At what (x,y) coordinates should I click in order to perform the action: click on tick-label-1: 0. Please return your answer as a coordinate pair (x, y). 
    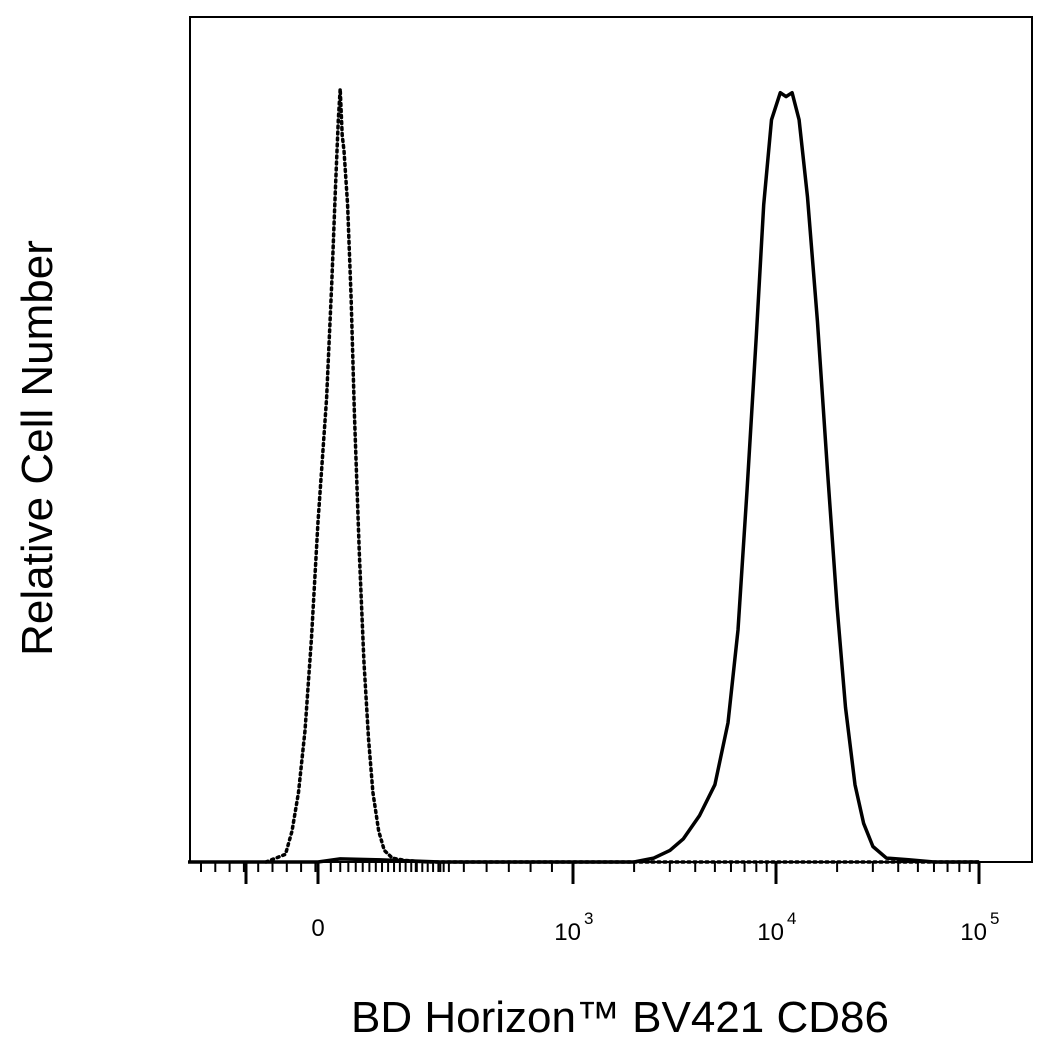
    Looking at the image, I should click on (317, 928).